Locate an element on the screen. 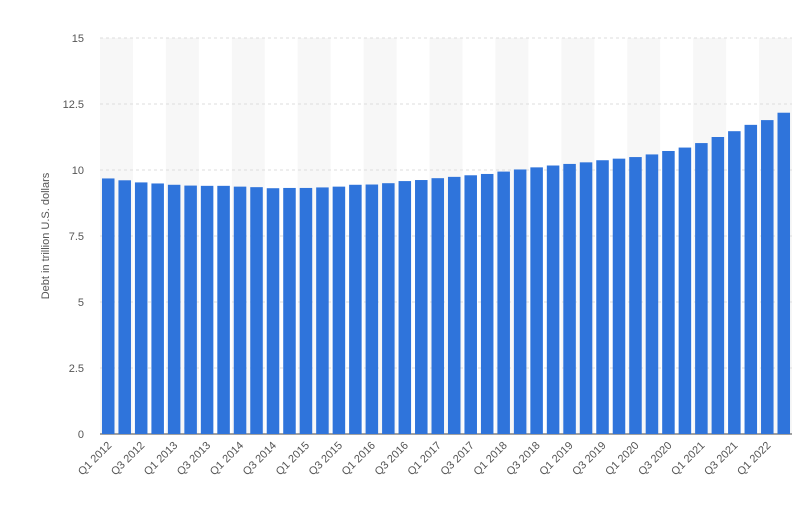 The height and width of the screenshot is (516, 807). x-tick-label: Q1 2013 is located at coordinates (161, 459).